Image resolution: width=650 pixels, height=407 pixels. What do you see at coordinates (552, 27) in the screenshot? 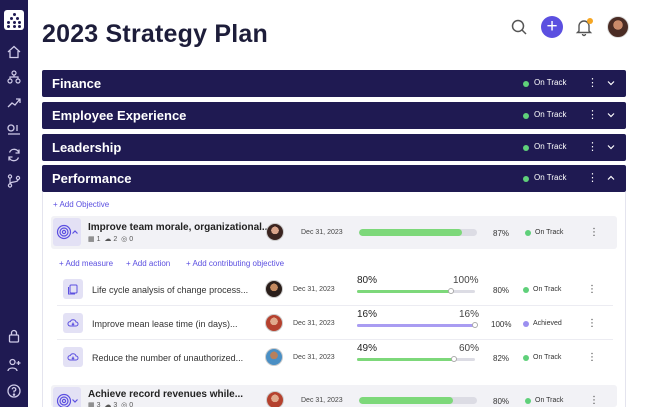
I see `add-button: +` at bounding box center [552, 27].